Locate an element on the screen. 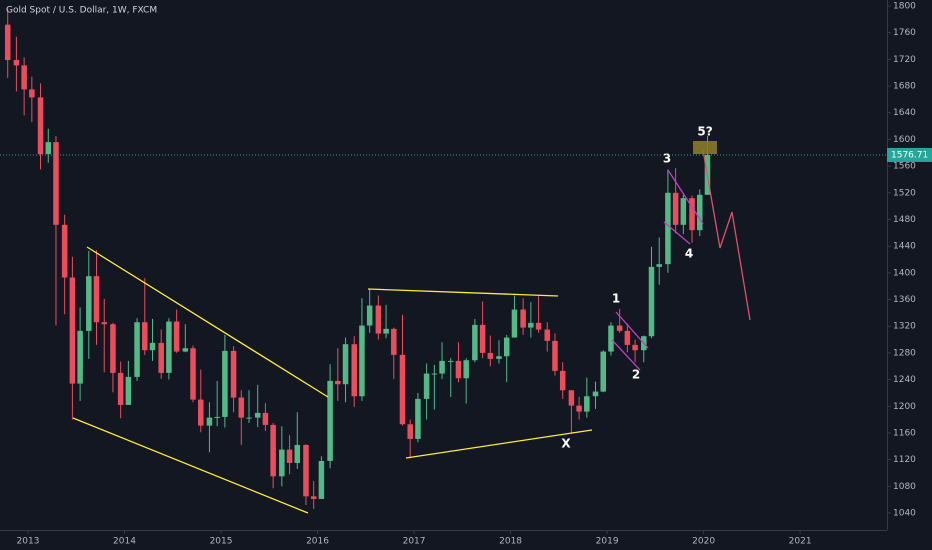 Image resolution: width=932 pixels, height=550 pixels. y-tick-label: 1640 is located at coordinates (904, 113).